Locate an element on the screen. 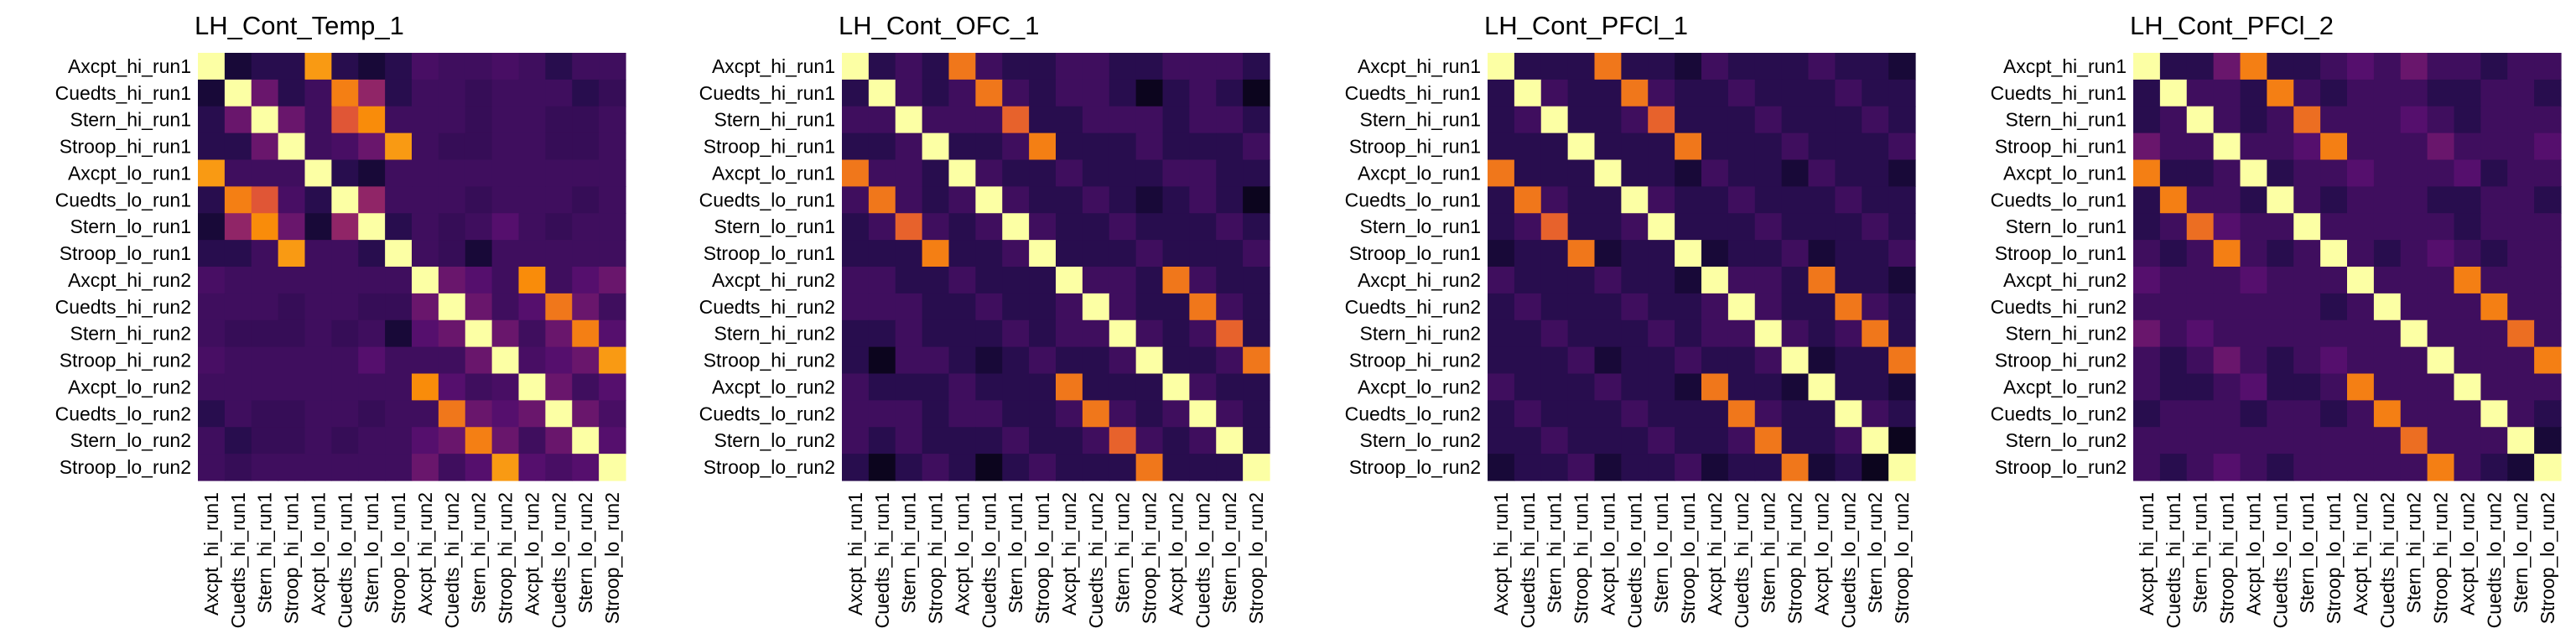 The width and height of the screenshot is (2576, 644). x-tick-label: Axcpt_lo_run1 is located at coordinates (962, 553).